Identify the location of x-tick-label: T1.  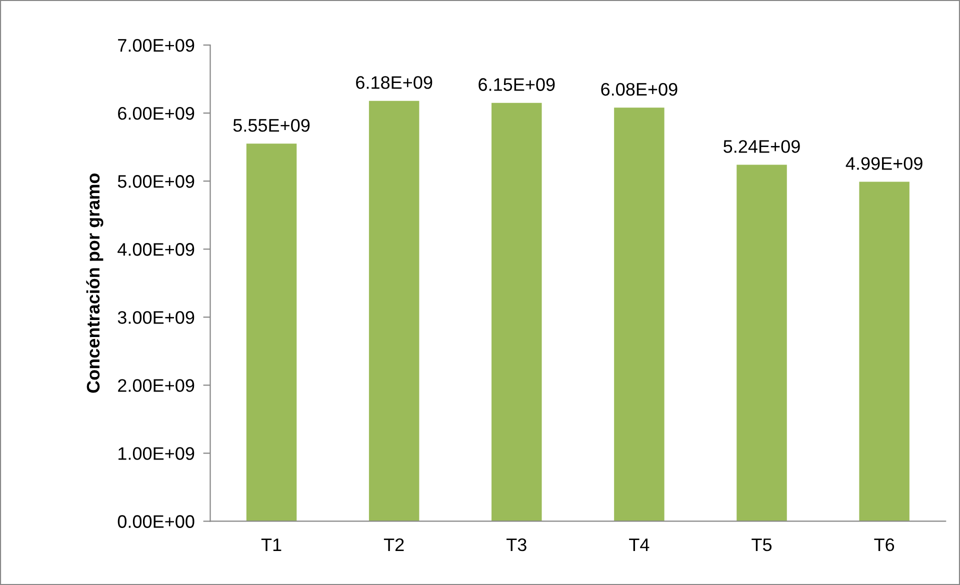
(271, 544).